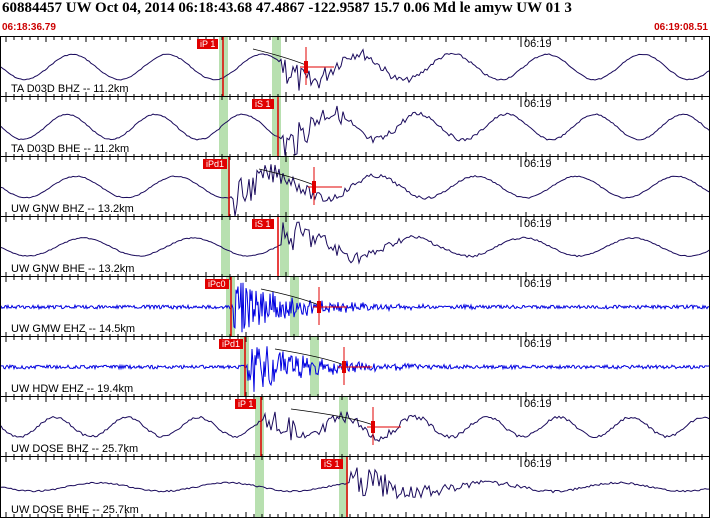 The width and height of the screenshot is (710, 518). What do you see at coordinates (70, 89) in the screenshot?
I see `channel-label: TA D03D BHZ -- 11.2km` at bounding box center [70, 89].